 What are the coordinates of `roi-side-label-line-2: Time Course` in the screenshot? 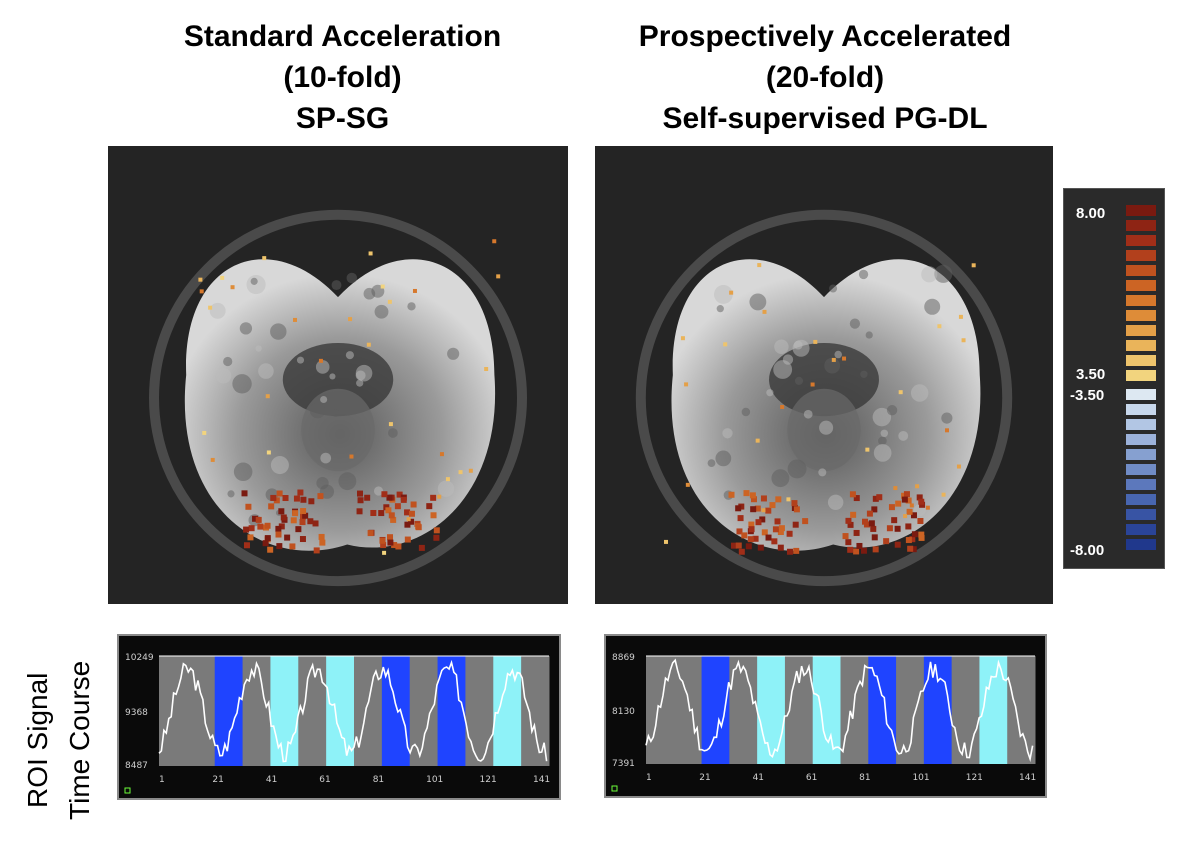 It's located at (79, 740).